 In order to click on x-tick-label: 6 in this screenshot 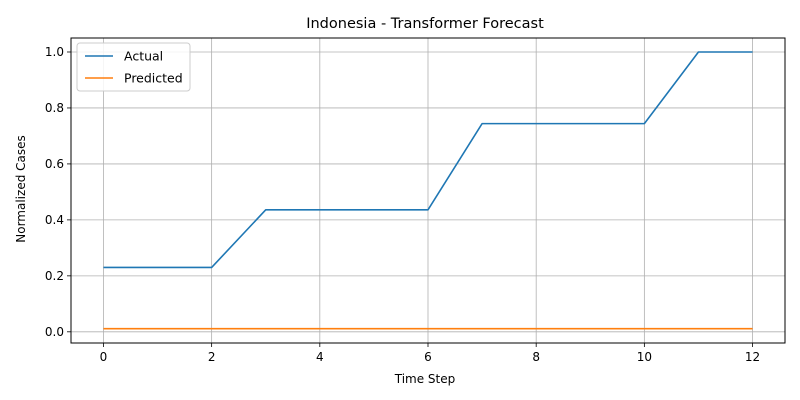, I will do `click(428, 357)`.